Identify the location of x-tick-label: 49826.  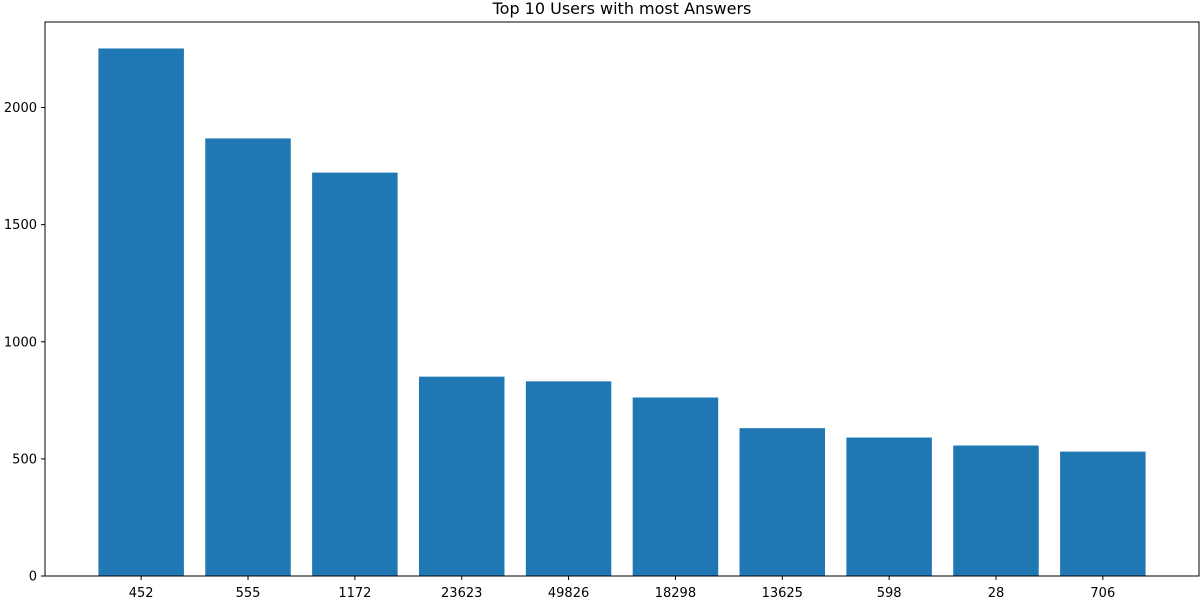
(568, 593).